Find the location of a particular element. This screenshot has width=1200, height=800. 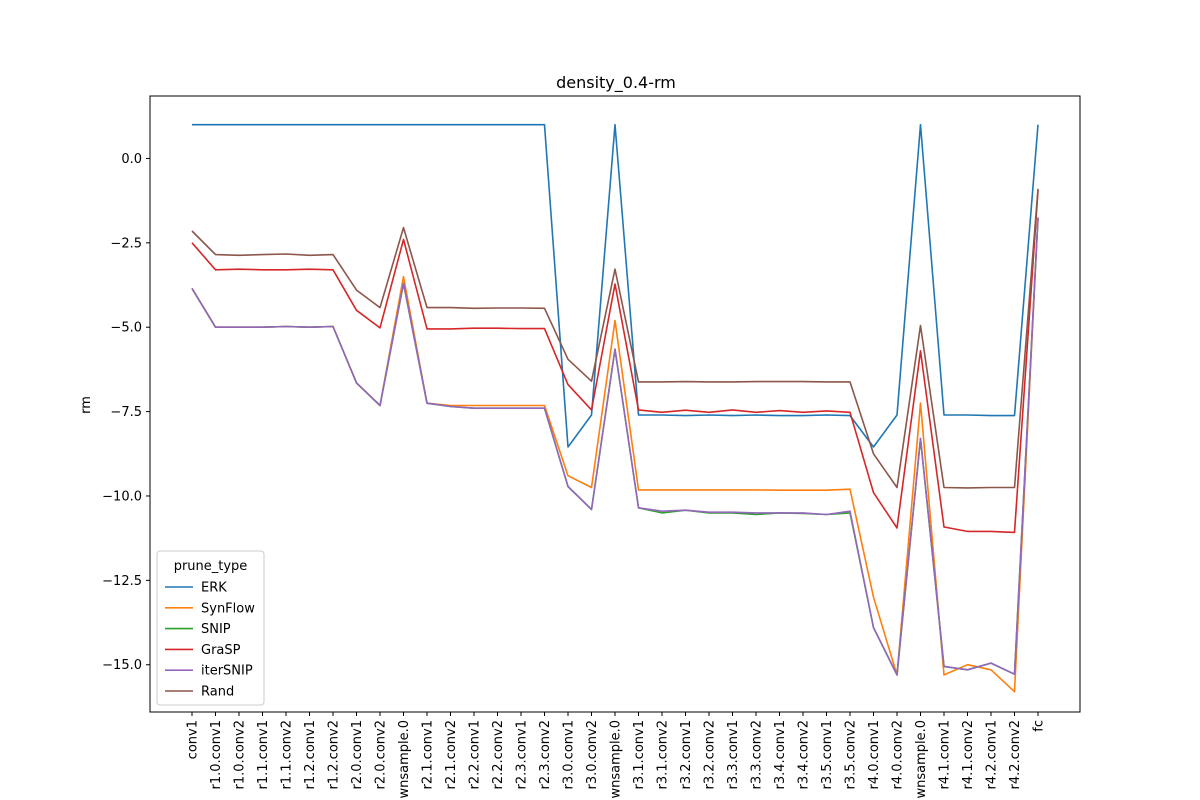

y-tick-label: −12.5 is located at coordinates (122, 581).